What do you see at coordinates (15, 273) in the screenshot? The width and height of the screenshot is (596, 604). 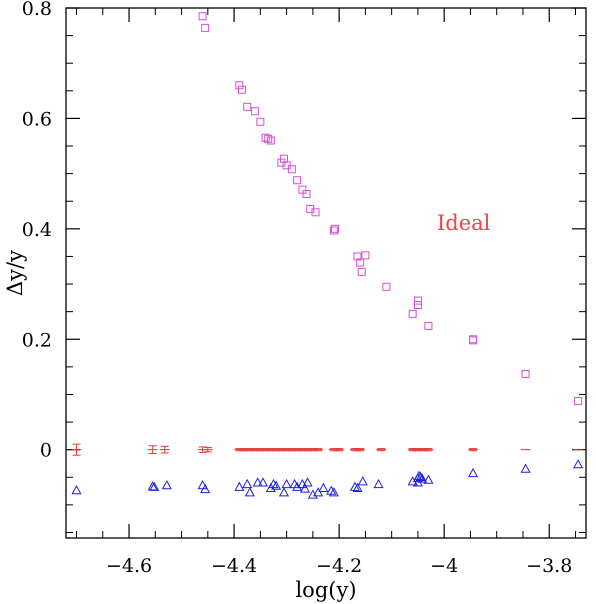 I see `y-axis-title: Δy/y` at bounding box center [15, 273].